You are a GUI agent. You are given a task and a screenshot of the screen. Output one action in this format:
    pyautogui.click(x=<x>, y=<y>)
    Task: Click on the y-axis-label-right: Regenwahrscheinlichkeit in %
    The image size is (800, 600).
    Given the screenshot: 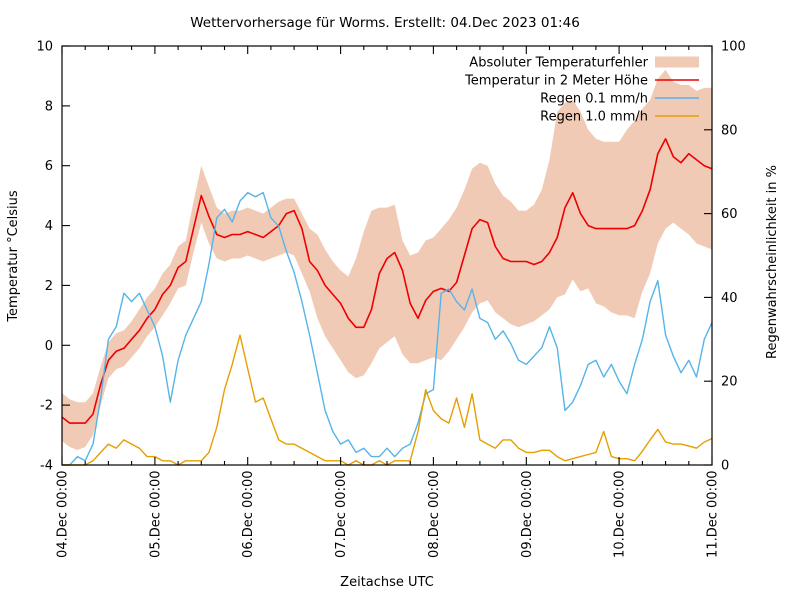 What is the action you would take?
    pyautogui.click(x=772, y=262)
    